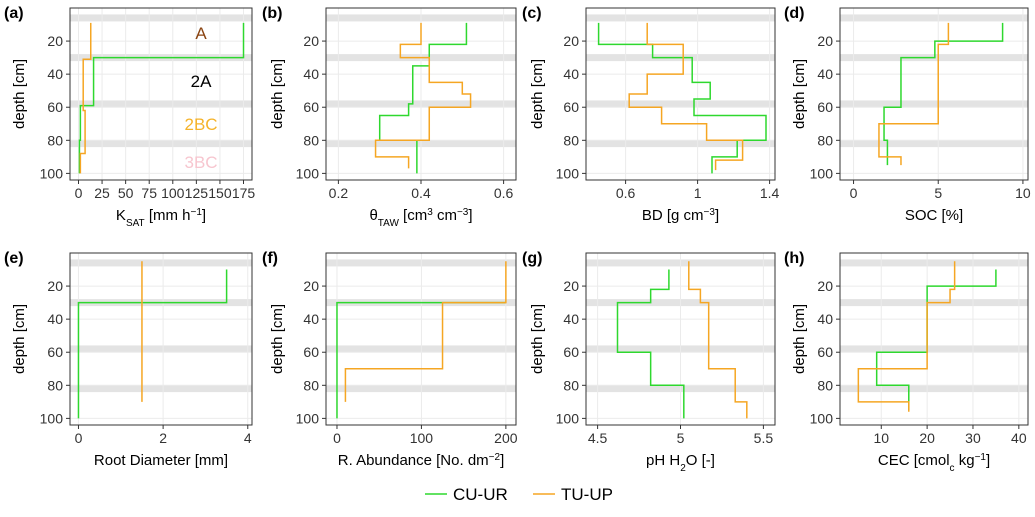  Describe the element at coordinates (1019, 438) in the screenshot. I see `x-tick-label: 40` at that location.